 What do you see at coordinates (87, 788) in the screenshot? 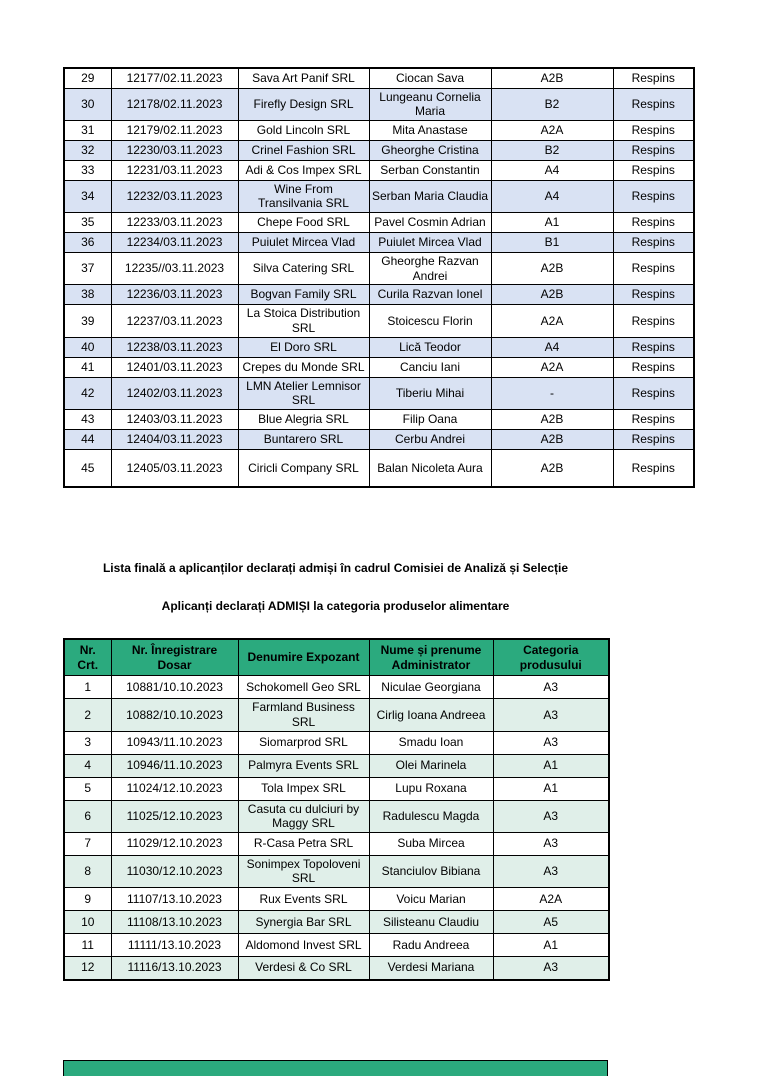
I see `table-cell: 5` at bounding box center [87, 788].